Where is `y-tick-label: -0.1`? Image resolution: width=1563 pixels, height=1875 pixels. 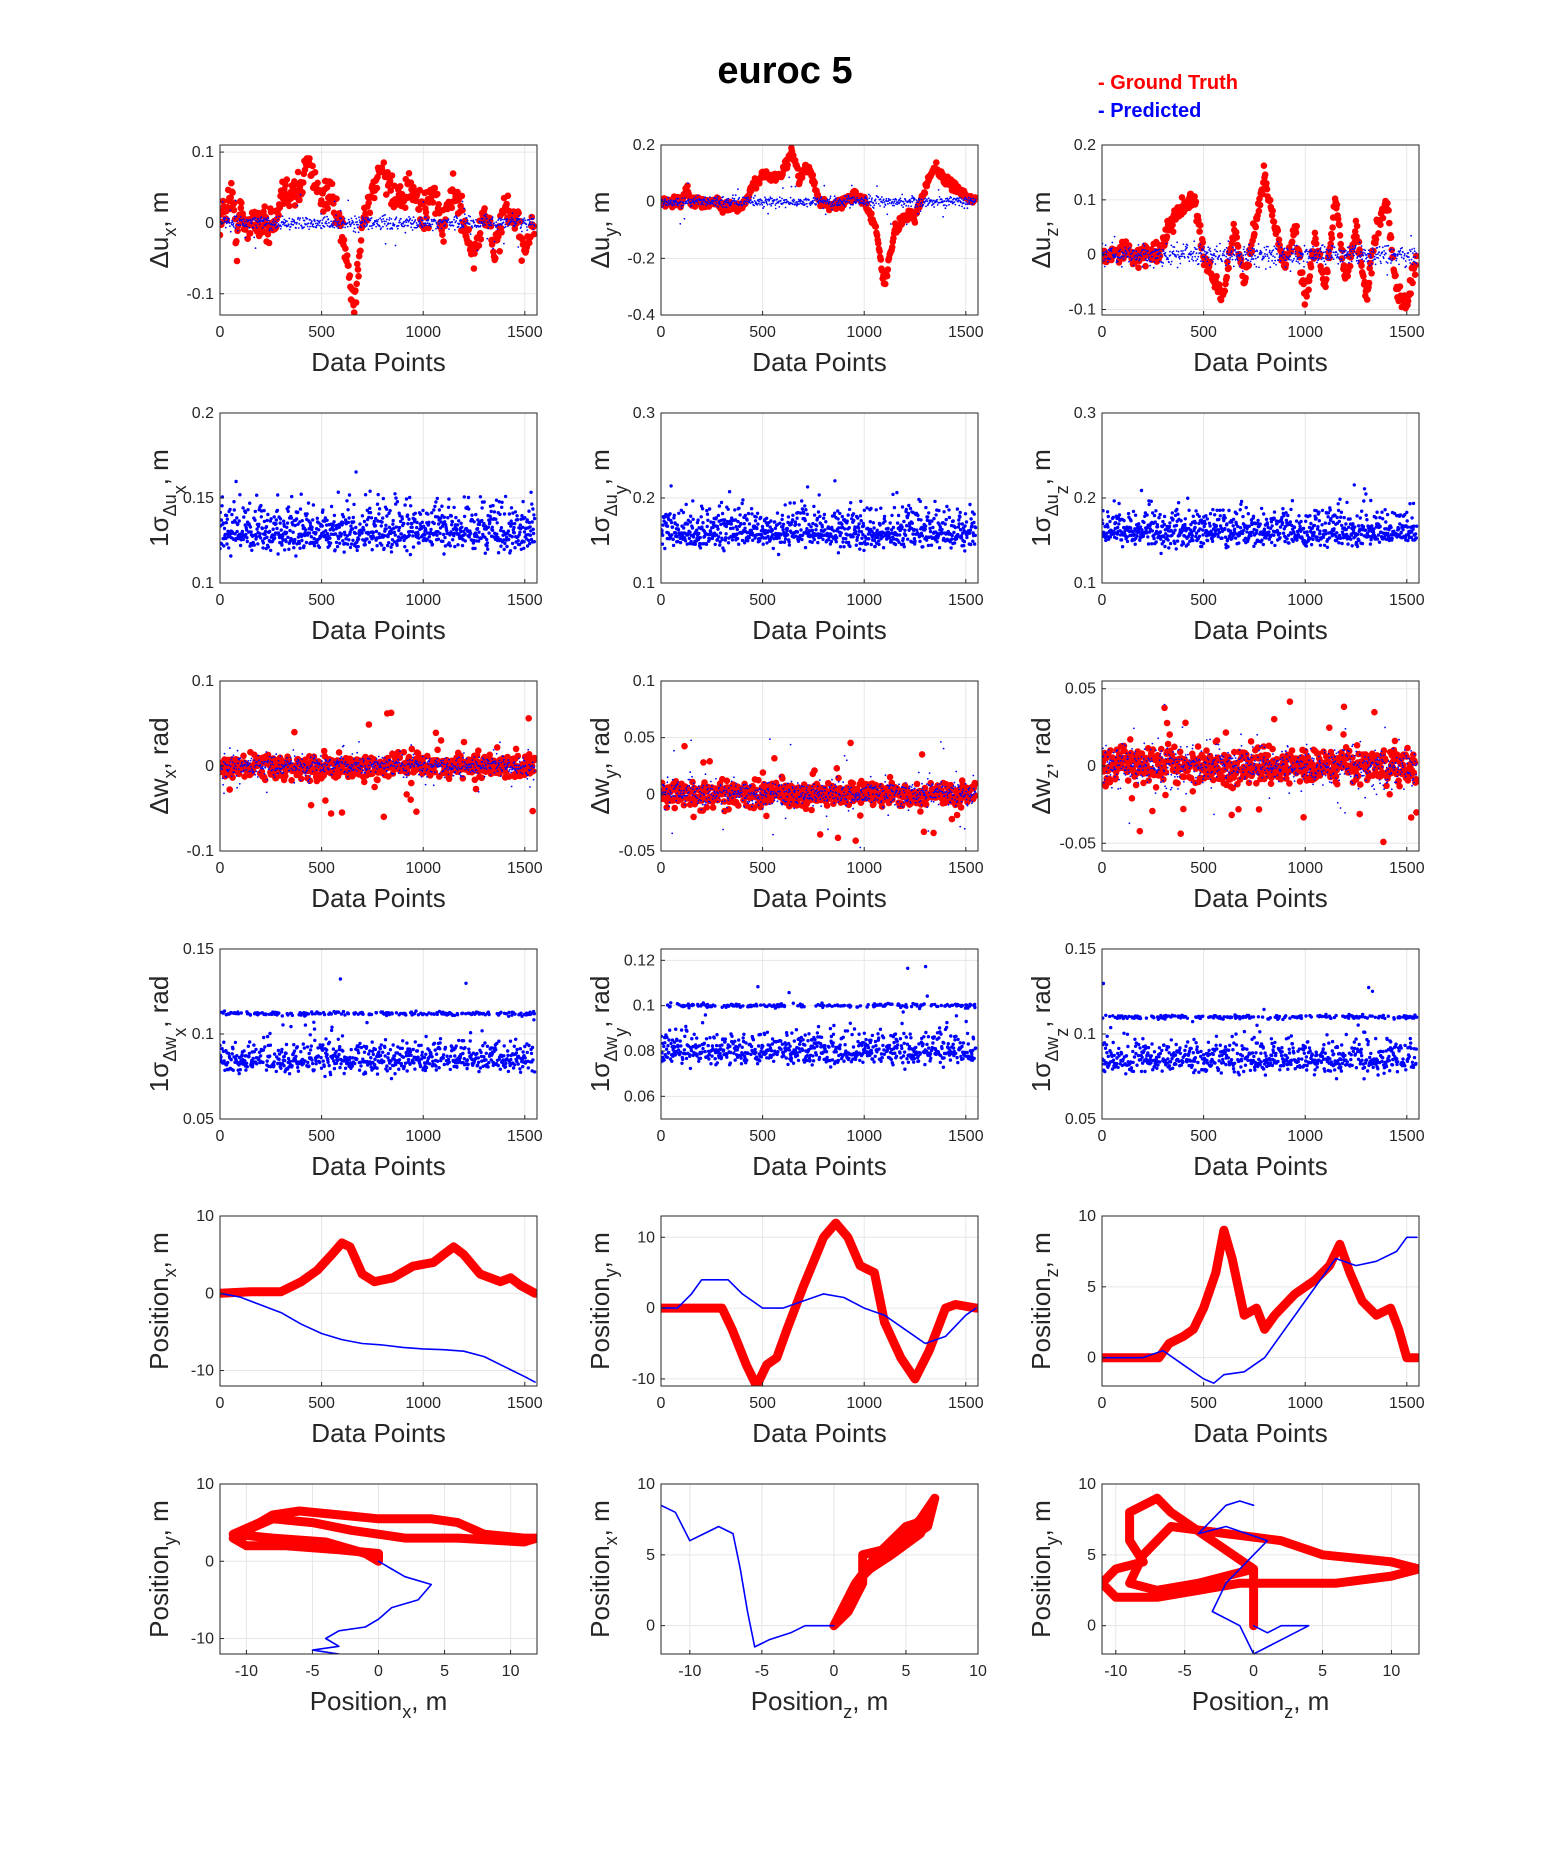 y-tick-label: -0.1 is located at coordinates (200, 294).